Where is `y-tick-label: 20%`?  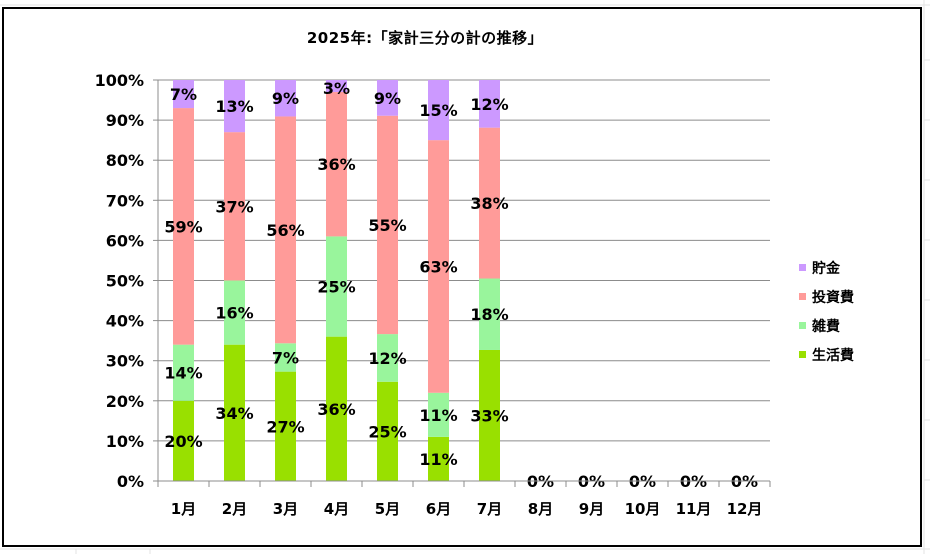 y-tick-label: 20% is located at coordinates (125, 401).